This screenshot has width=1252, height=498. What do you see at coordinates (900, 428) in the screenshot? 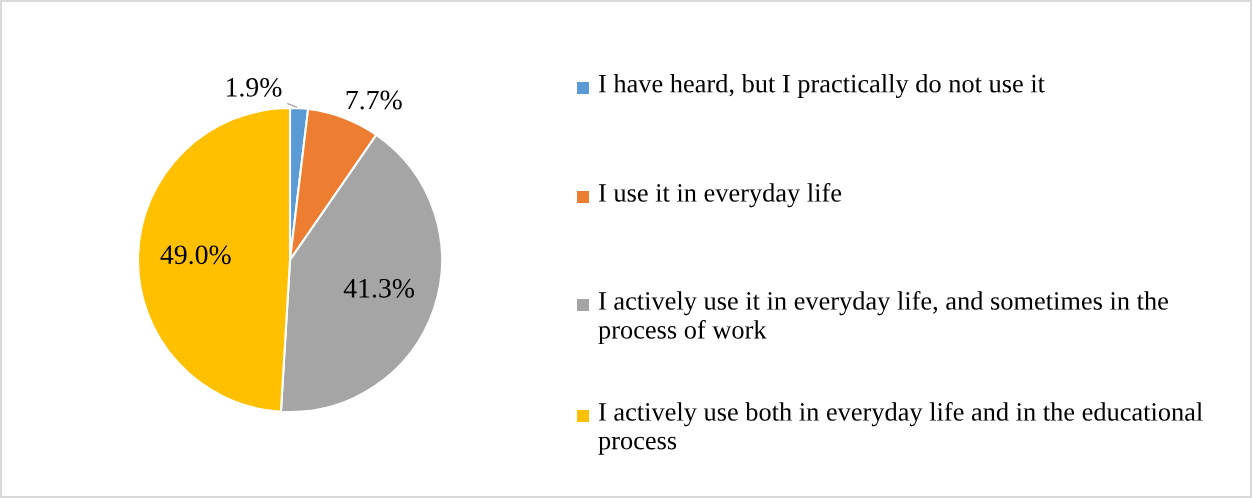
I see `legend-label: I actively use both in everyday life and in the educational process` at bounding box center [900, 428].